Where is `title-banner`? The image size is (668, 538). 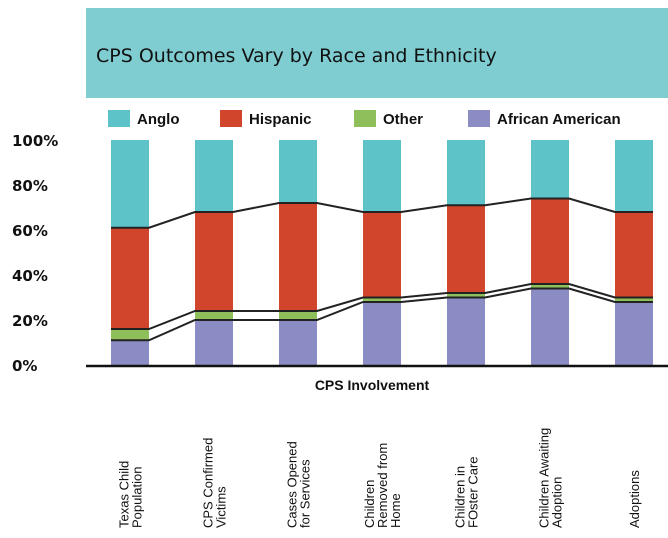 title-banner is located at coordinates (377, 53).